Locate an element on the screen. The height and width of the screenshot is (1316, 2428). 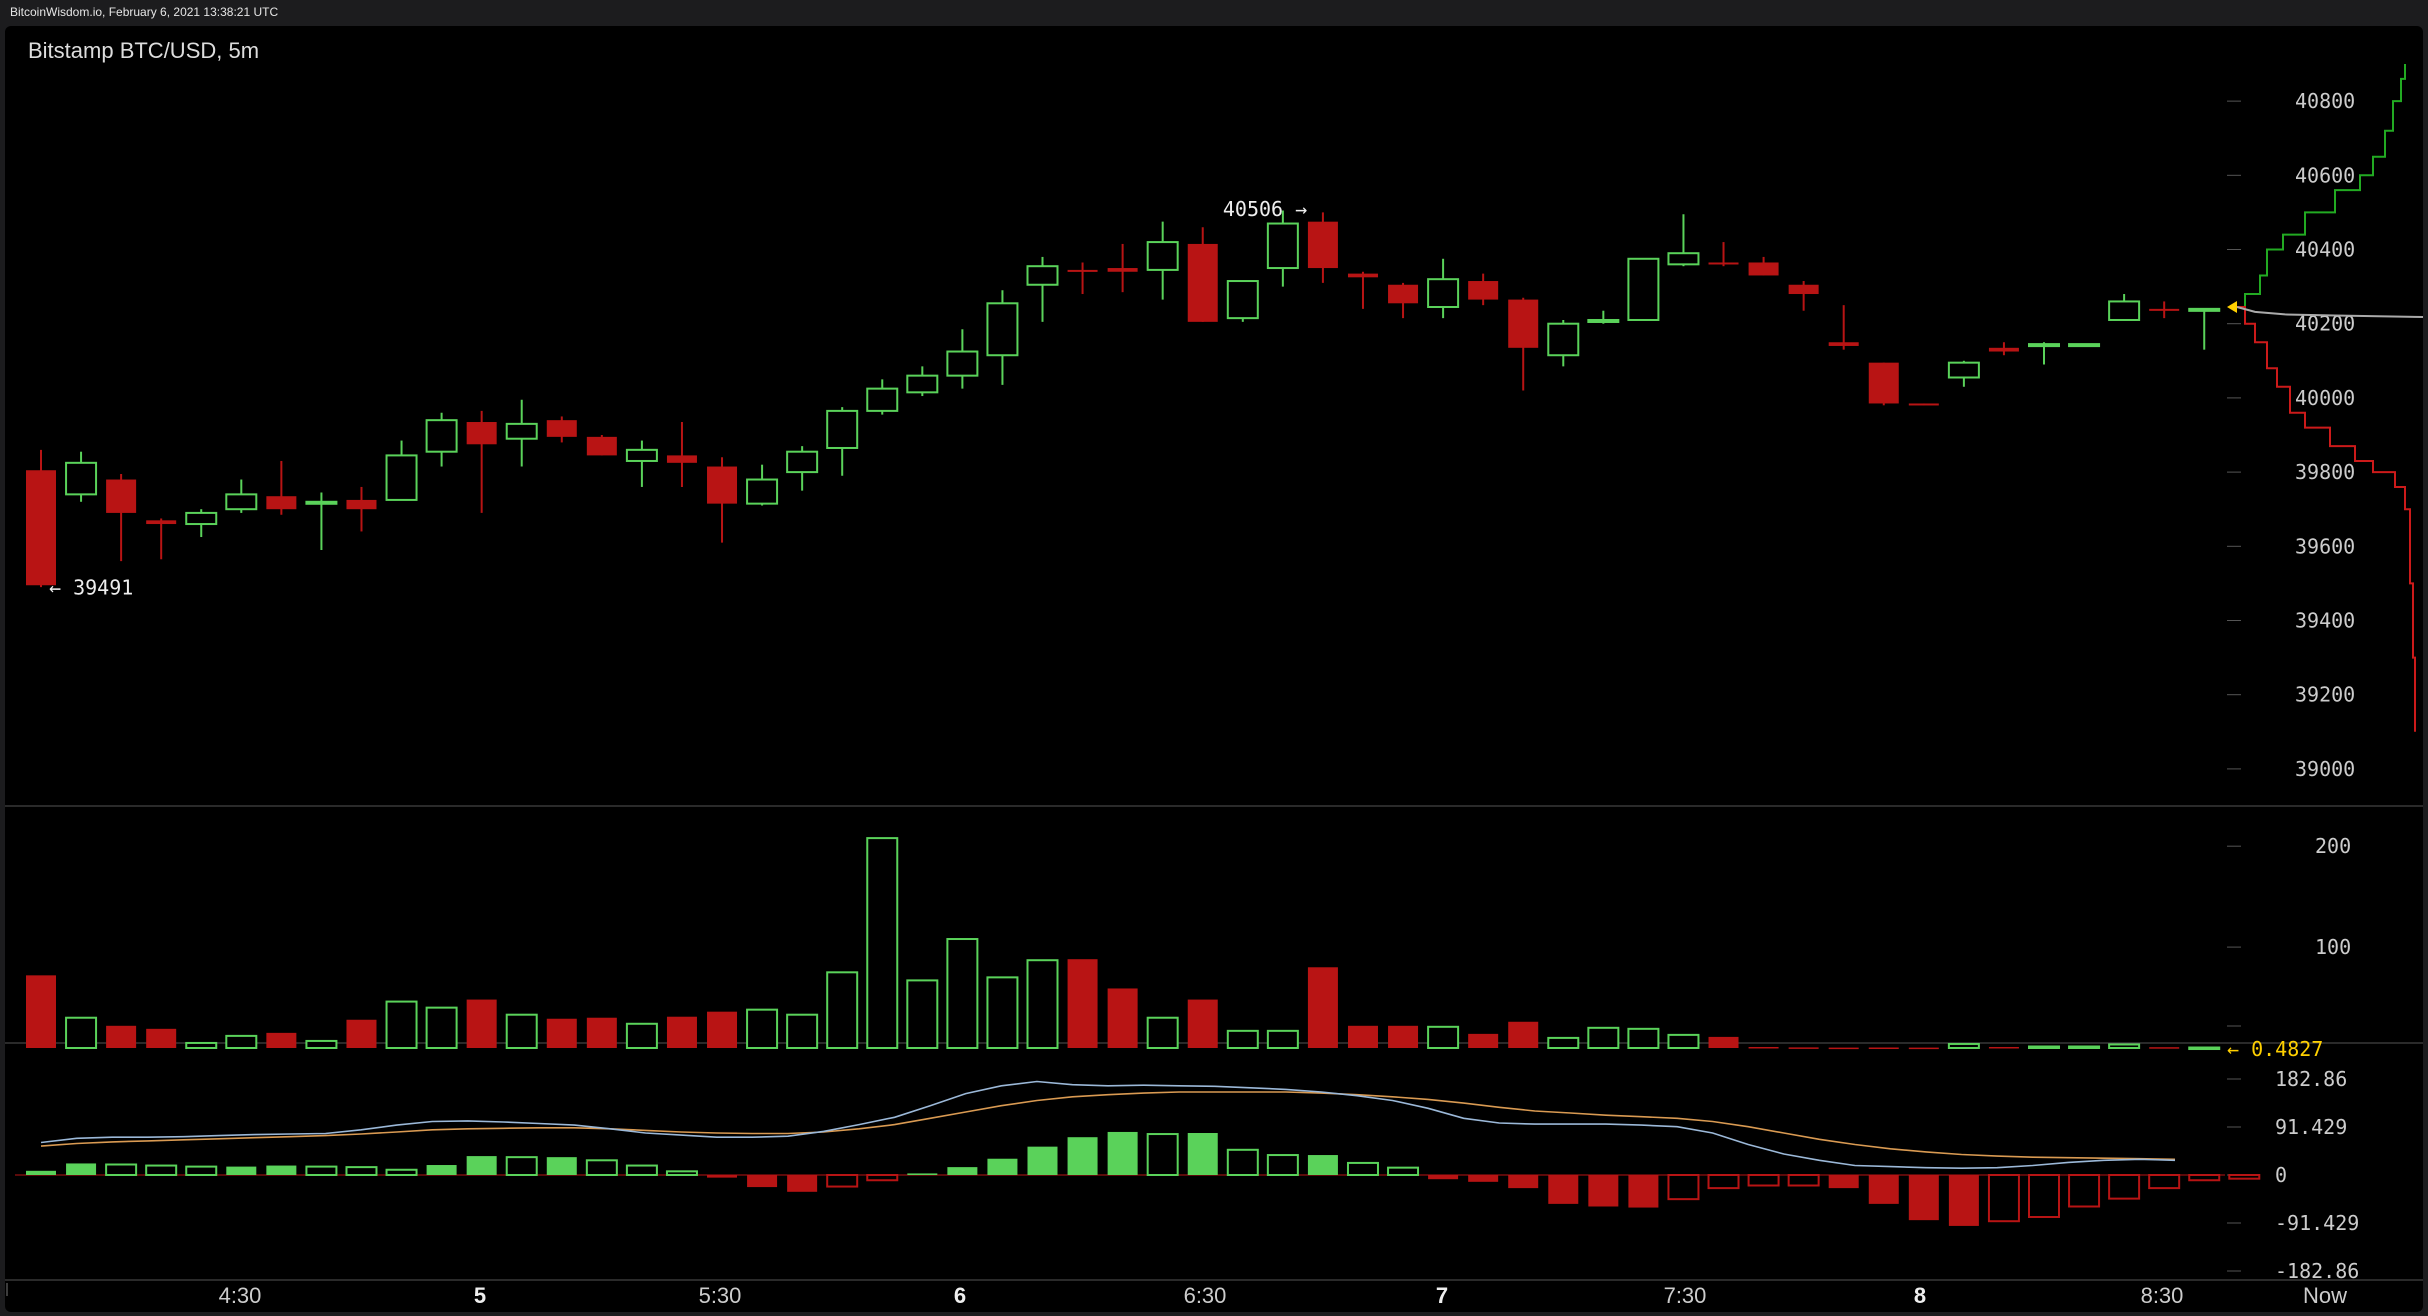
macd-tick-label: 91.429 is located at coordinates (2311, 1127).